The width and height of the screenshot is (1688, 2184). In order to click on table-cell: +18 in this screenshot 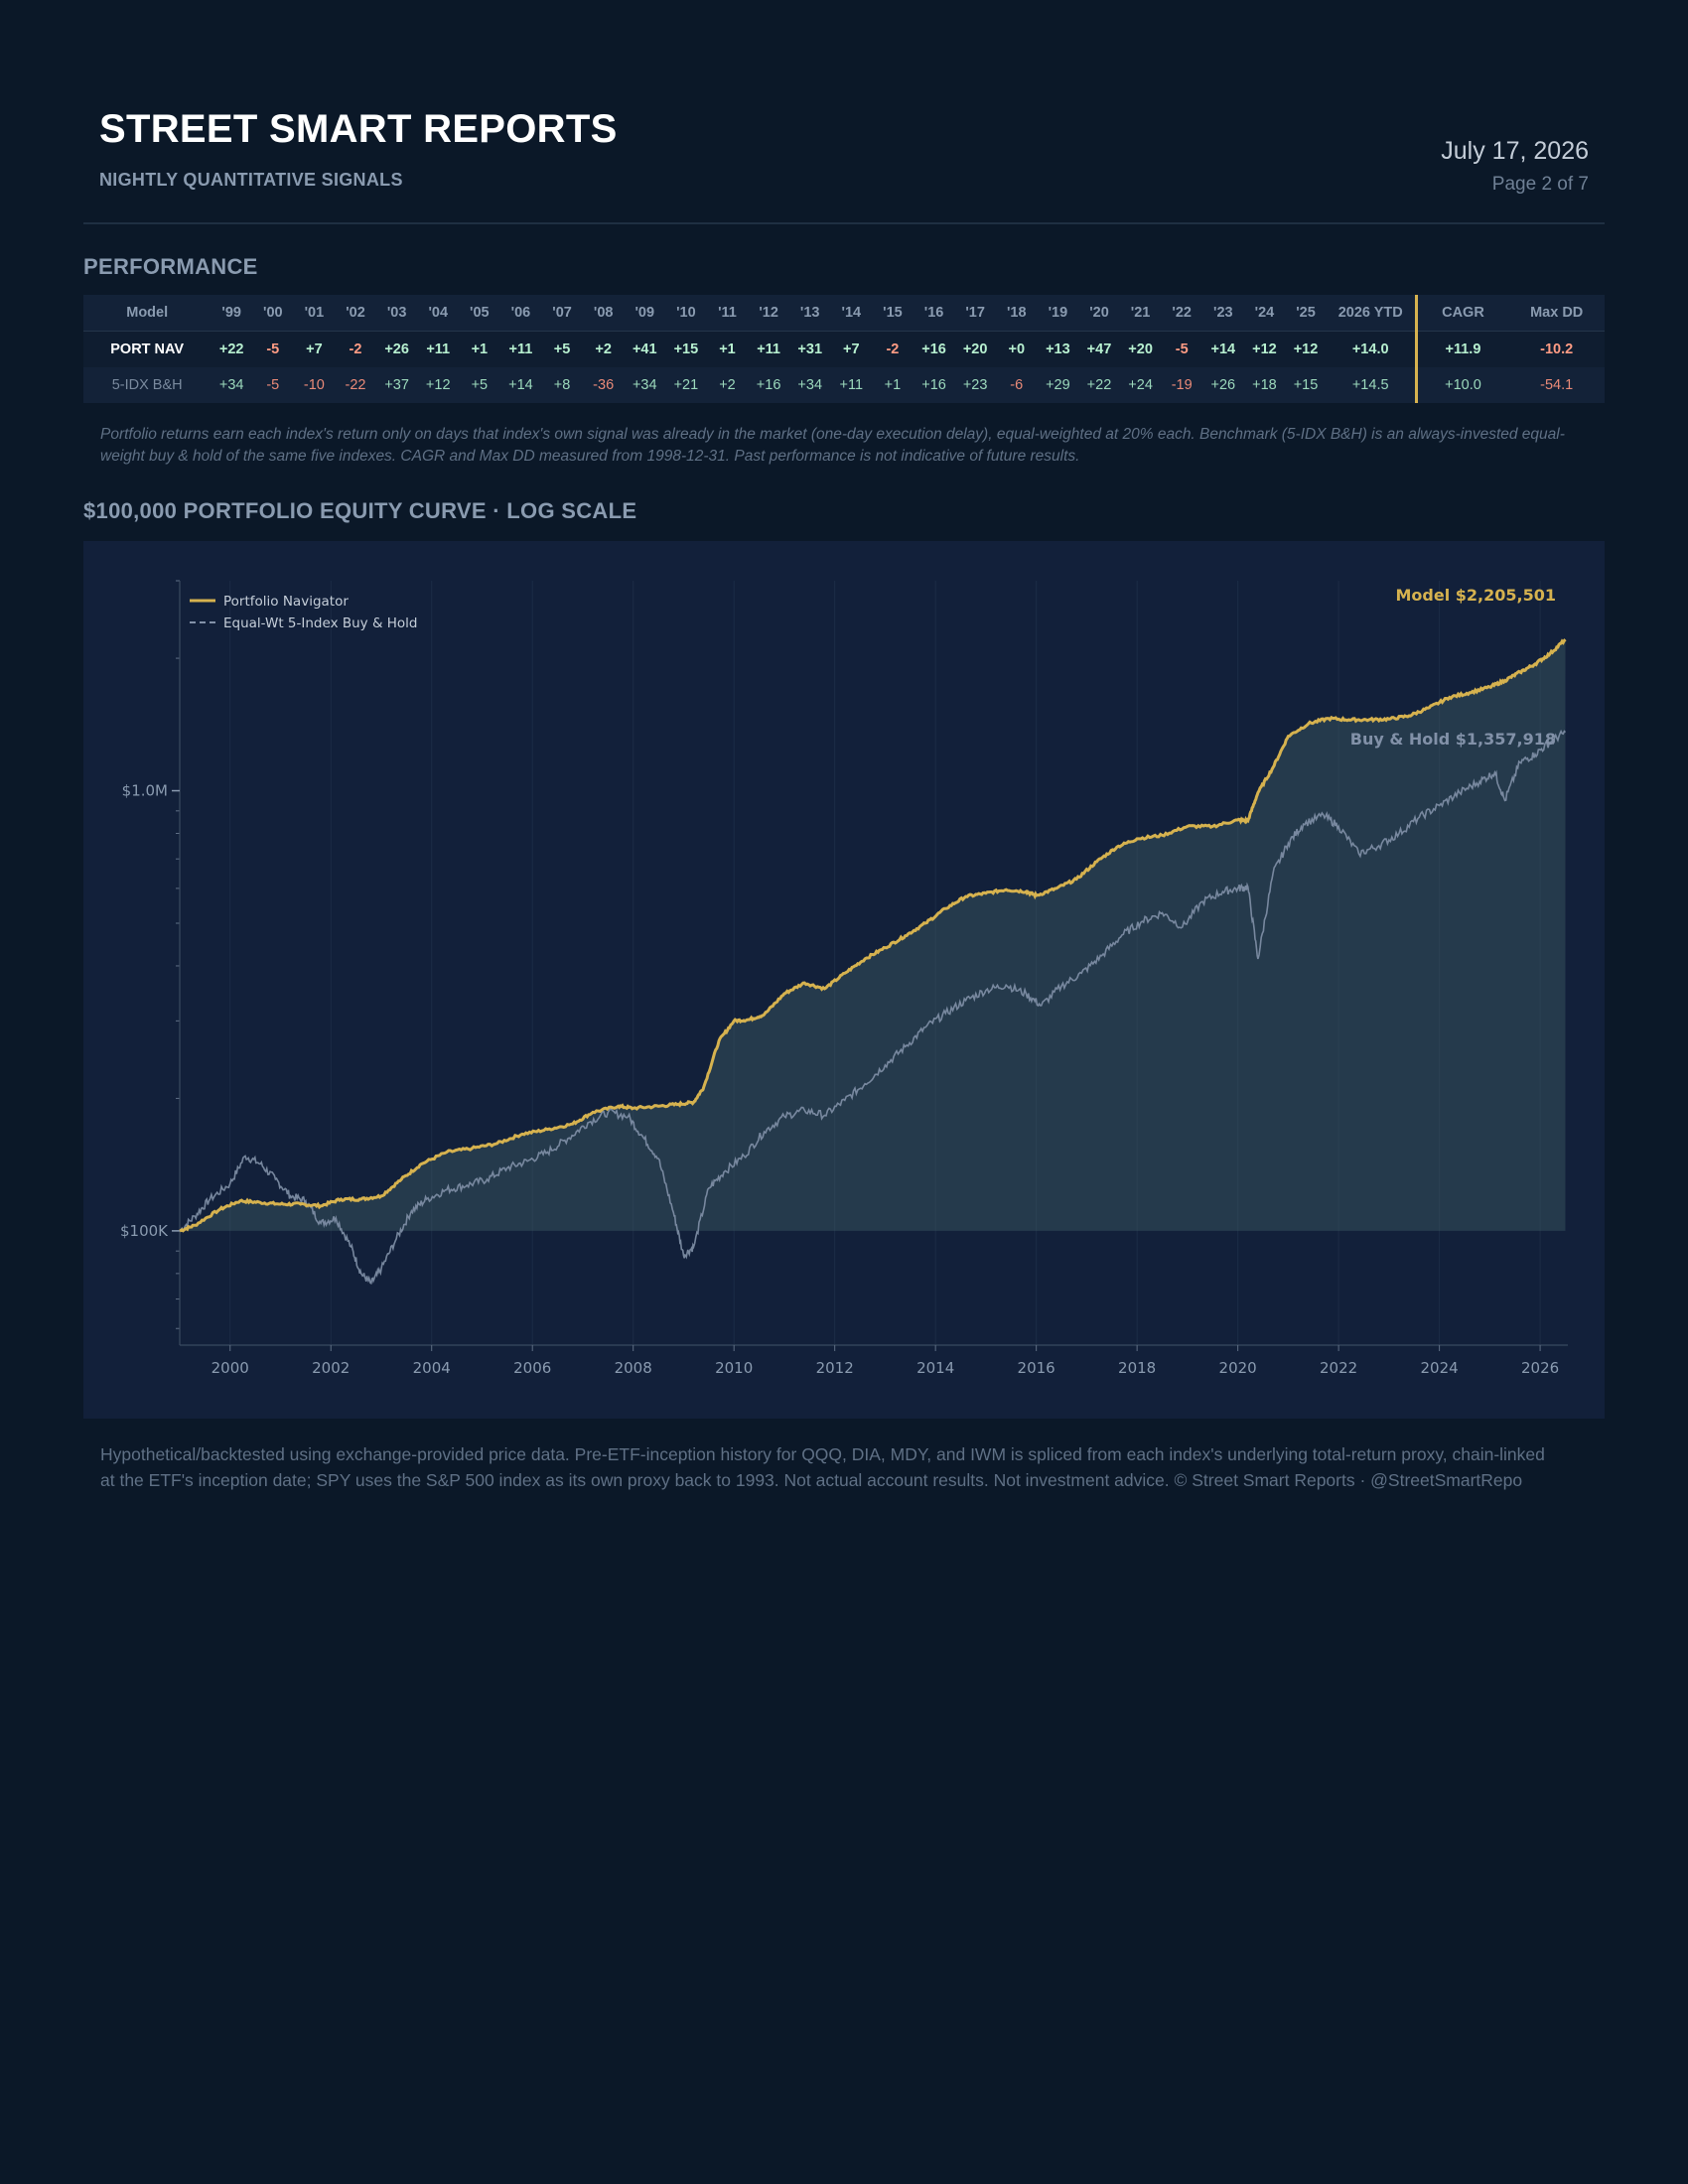, I will do `click(1264, 385)`.